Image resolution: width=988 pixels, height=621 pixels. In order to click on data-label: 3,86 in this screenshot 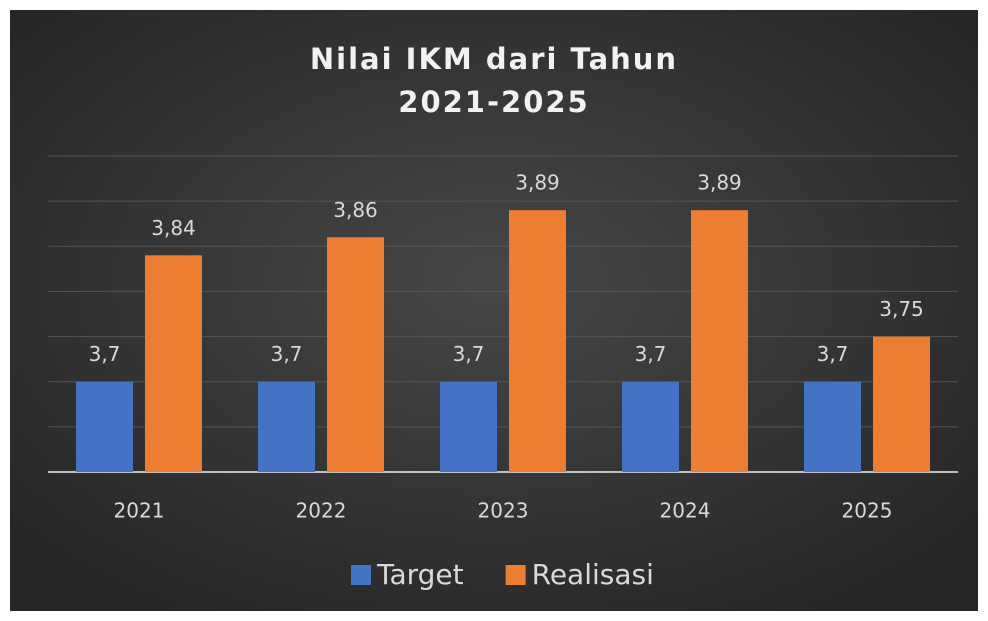, I will do `click(355, 210)`.